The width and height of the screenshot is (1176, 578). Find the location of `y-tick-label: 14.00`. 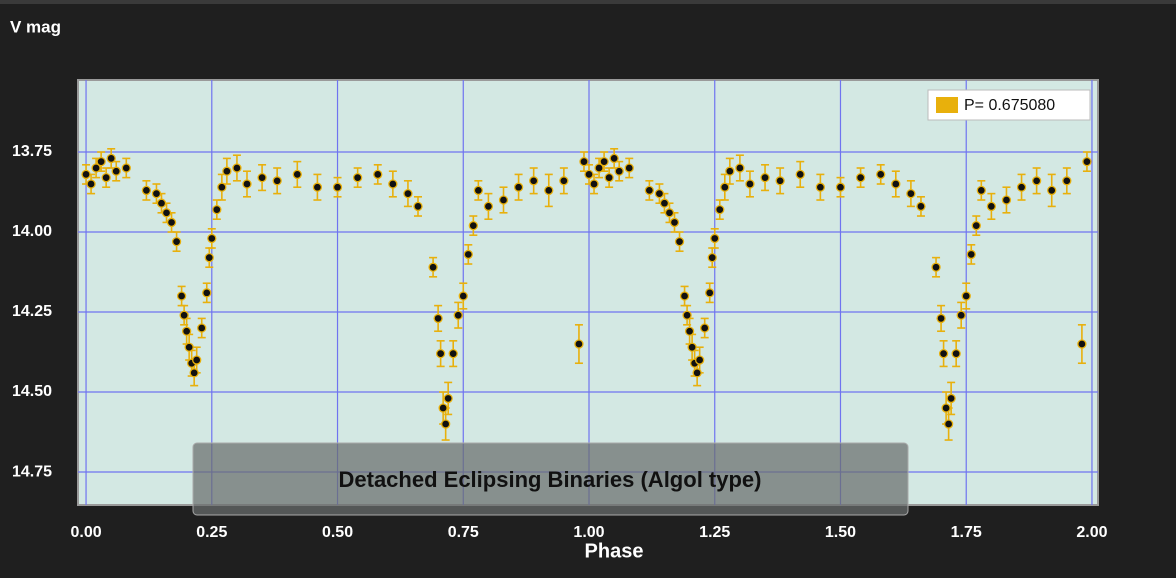

y-tick-label: 14.00 is located at coordinates (32, 231).